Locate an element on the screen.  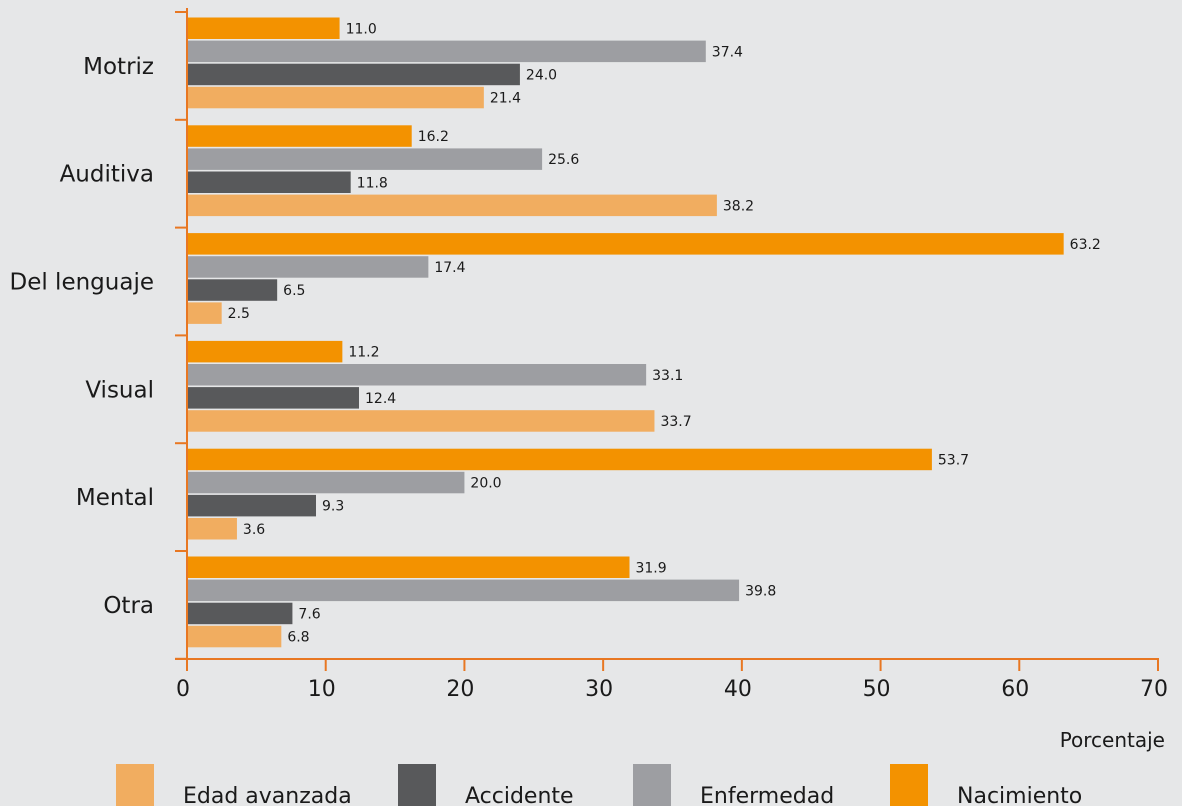
bar-mental-nacimiento is located at coordinates (559, 460).